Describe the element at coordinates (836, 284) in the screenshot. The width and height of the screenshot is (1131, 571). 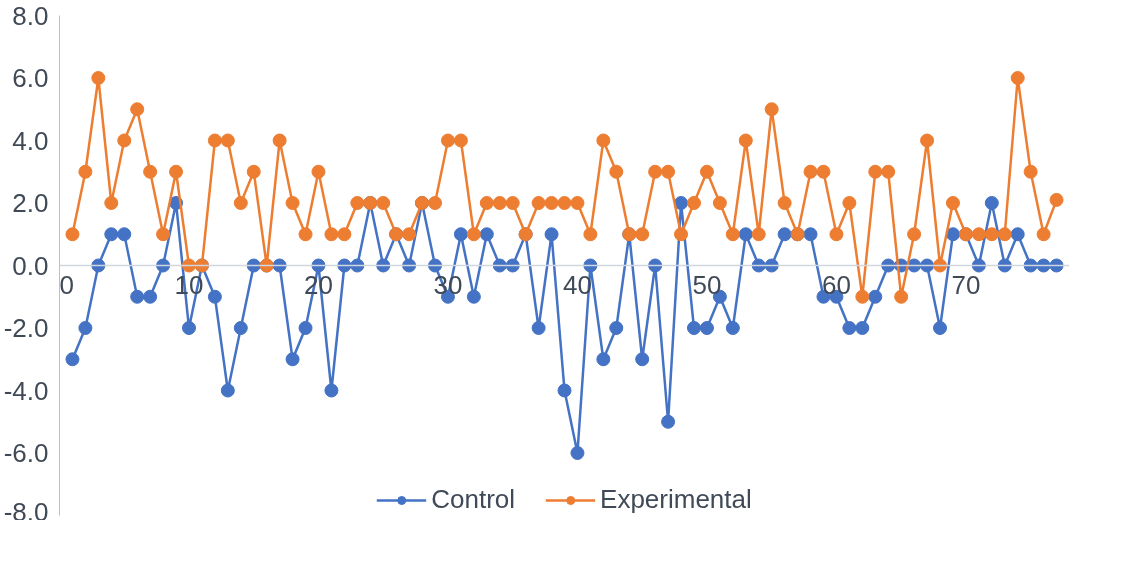
I see `x-tick-label: 60` at that location.